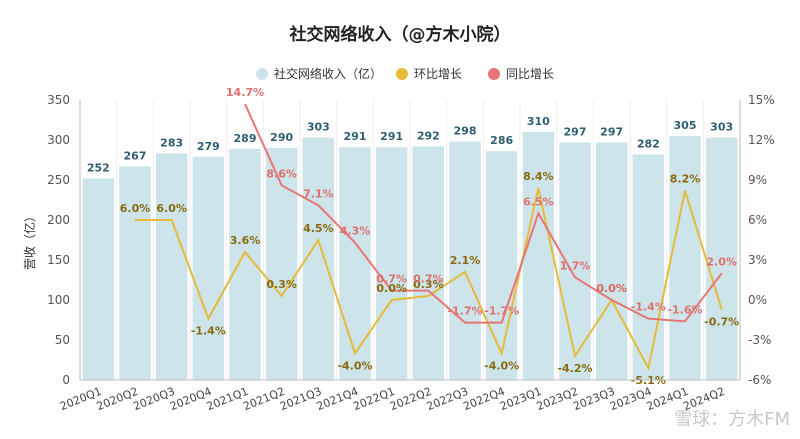 The image size is (800, 439). Describe the element at coordinates (58, 100) in the screenshot. I see `y-tick-label: 350` at that location.